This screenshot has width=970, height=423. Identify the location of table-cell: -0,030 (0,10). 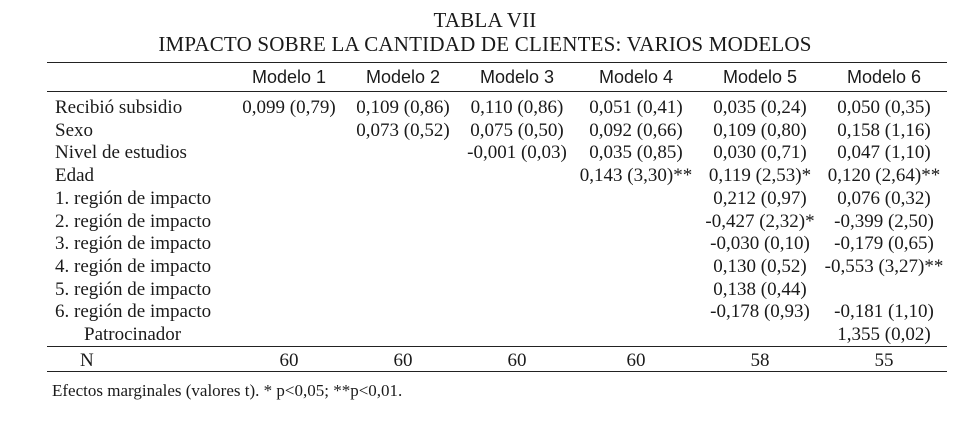
(760, 244).